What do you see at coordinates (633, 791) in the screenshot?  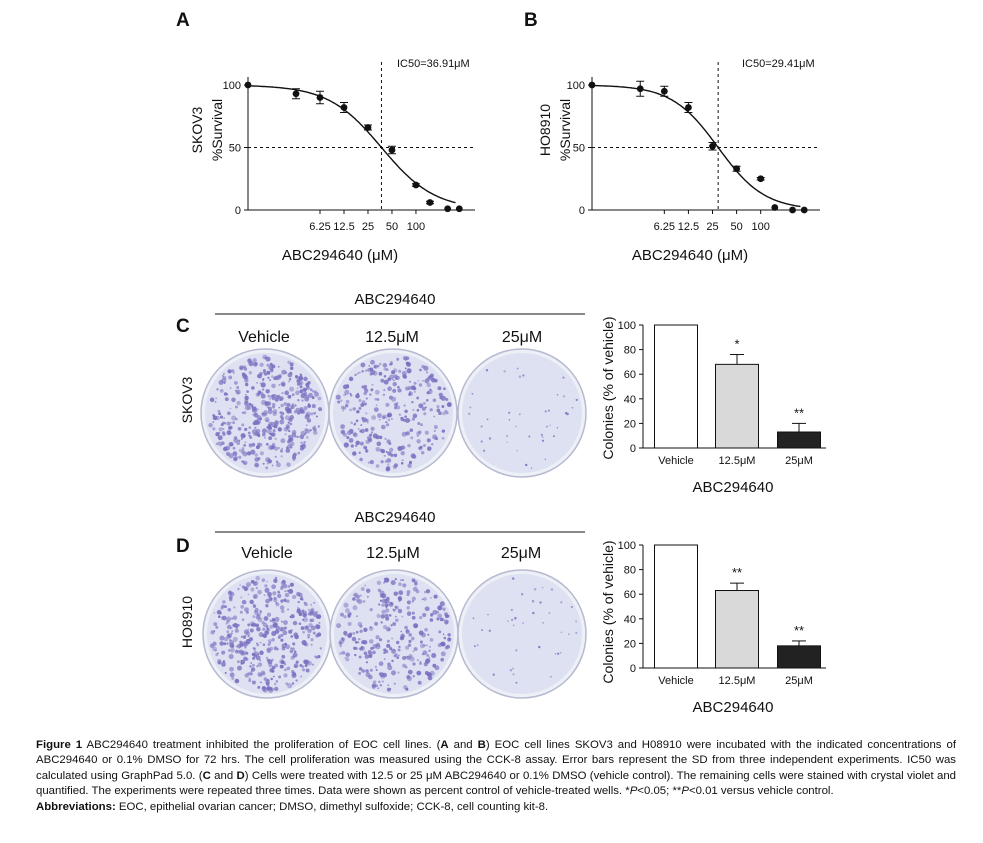 I see `caption-p-value: P` at bounding box center [633, 791].